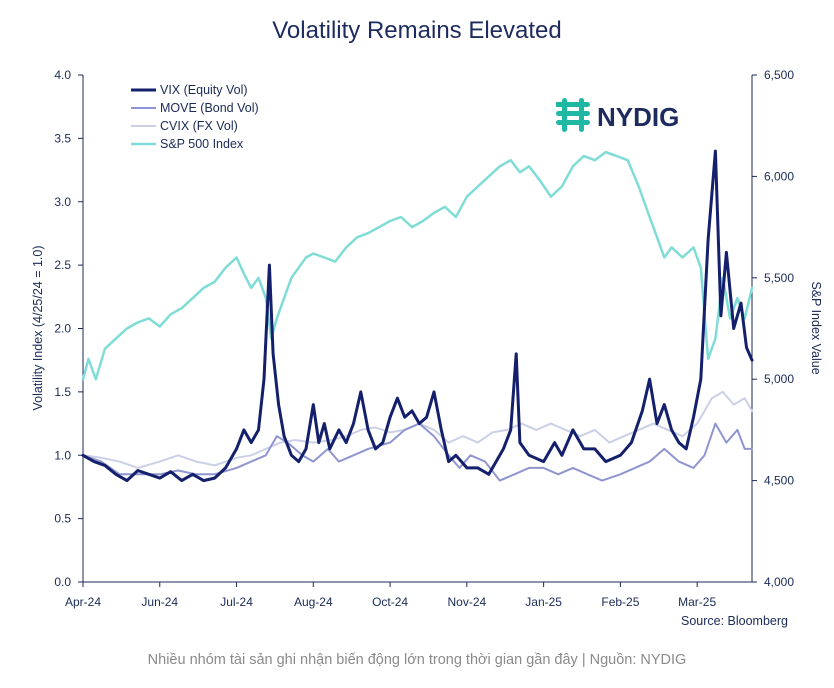  What do you see at coordinates (62, 582) in the screenshot?
I see `left-y-tick-label: 0.0` at bounding box center [62, 582].